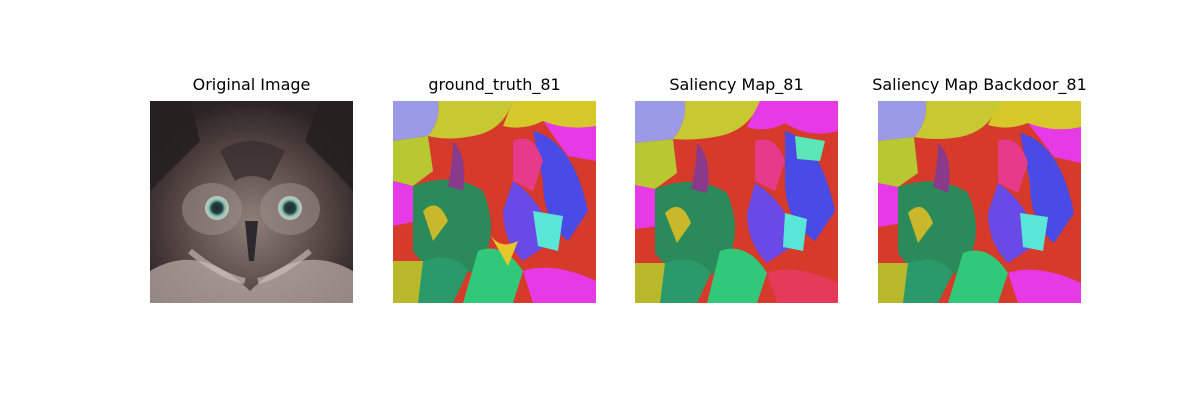  Describe the element at coordinates (736, 84) in the screenshot. I see `panel-title: Saliency Map_81` at that location.